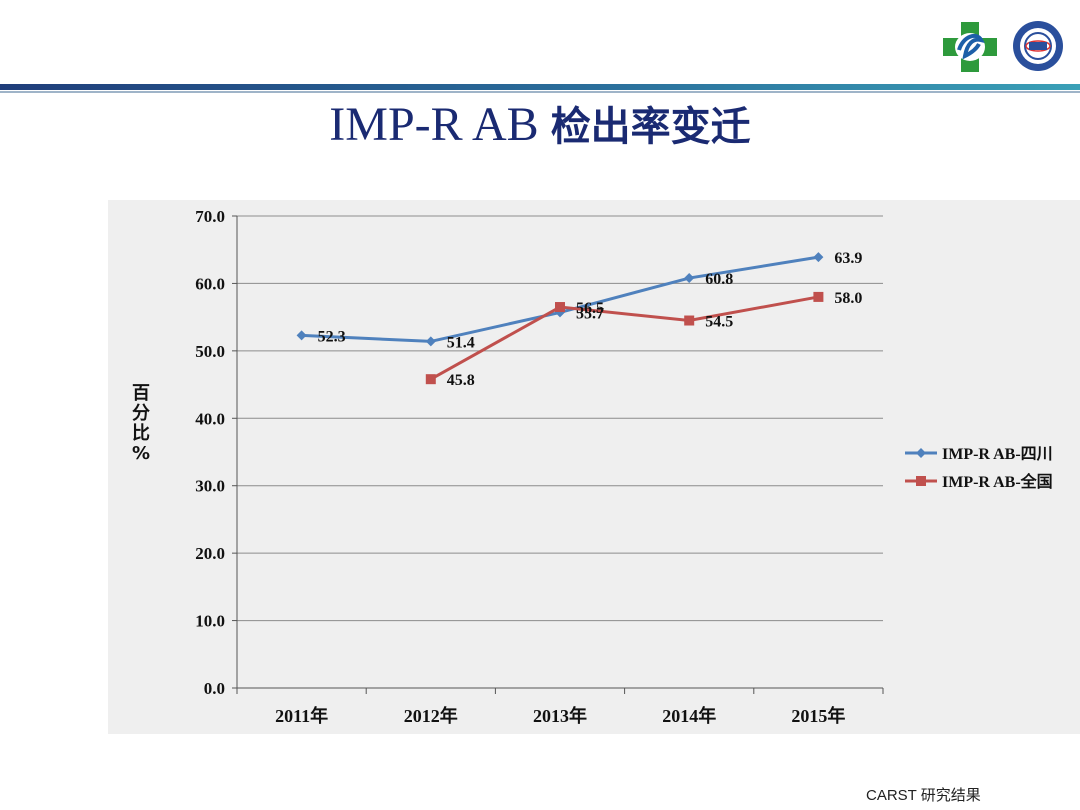  What do you see at coordinates (590, 308) in the screenshot?
I see `data-label: 56.5` at bounding box center [590, 308].